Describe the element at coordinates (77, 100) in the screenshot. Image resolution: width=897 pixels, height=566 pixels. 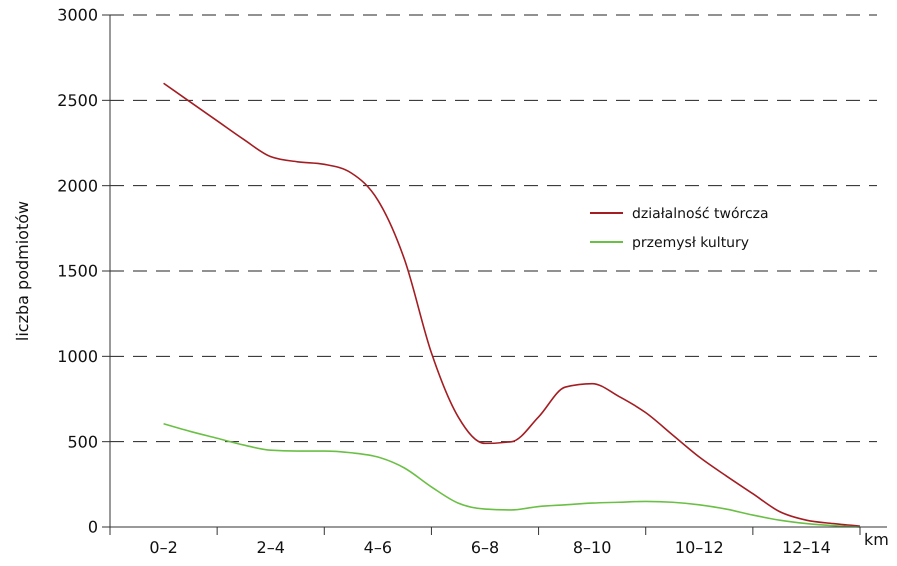
I see `y-tick-label: 2500` at that location.